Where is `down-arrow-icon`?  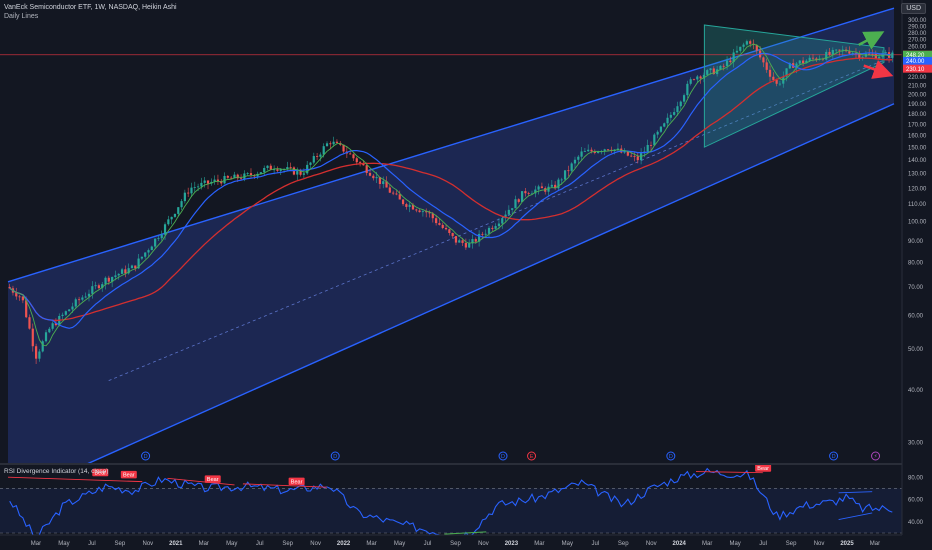 down-arrow-icon is located at coordinates (878, 69).